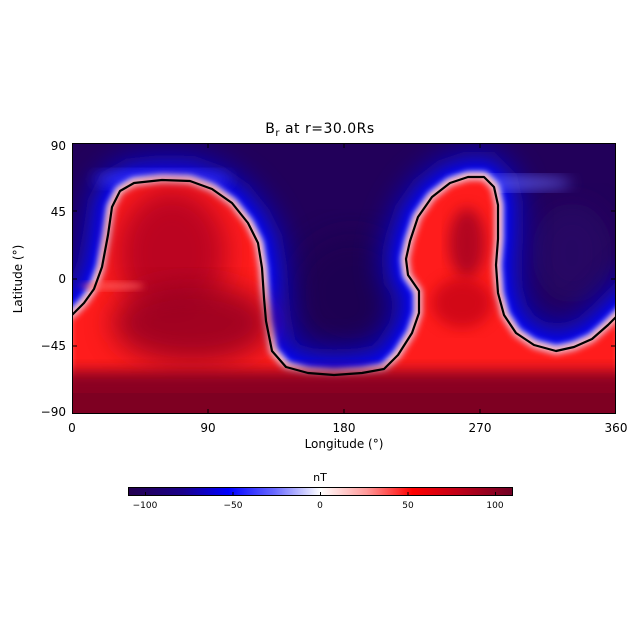 This screenshot has height=640, width=640. I want to click on colorbar-tick-label: −50, so click(233, 506).